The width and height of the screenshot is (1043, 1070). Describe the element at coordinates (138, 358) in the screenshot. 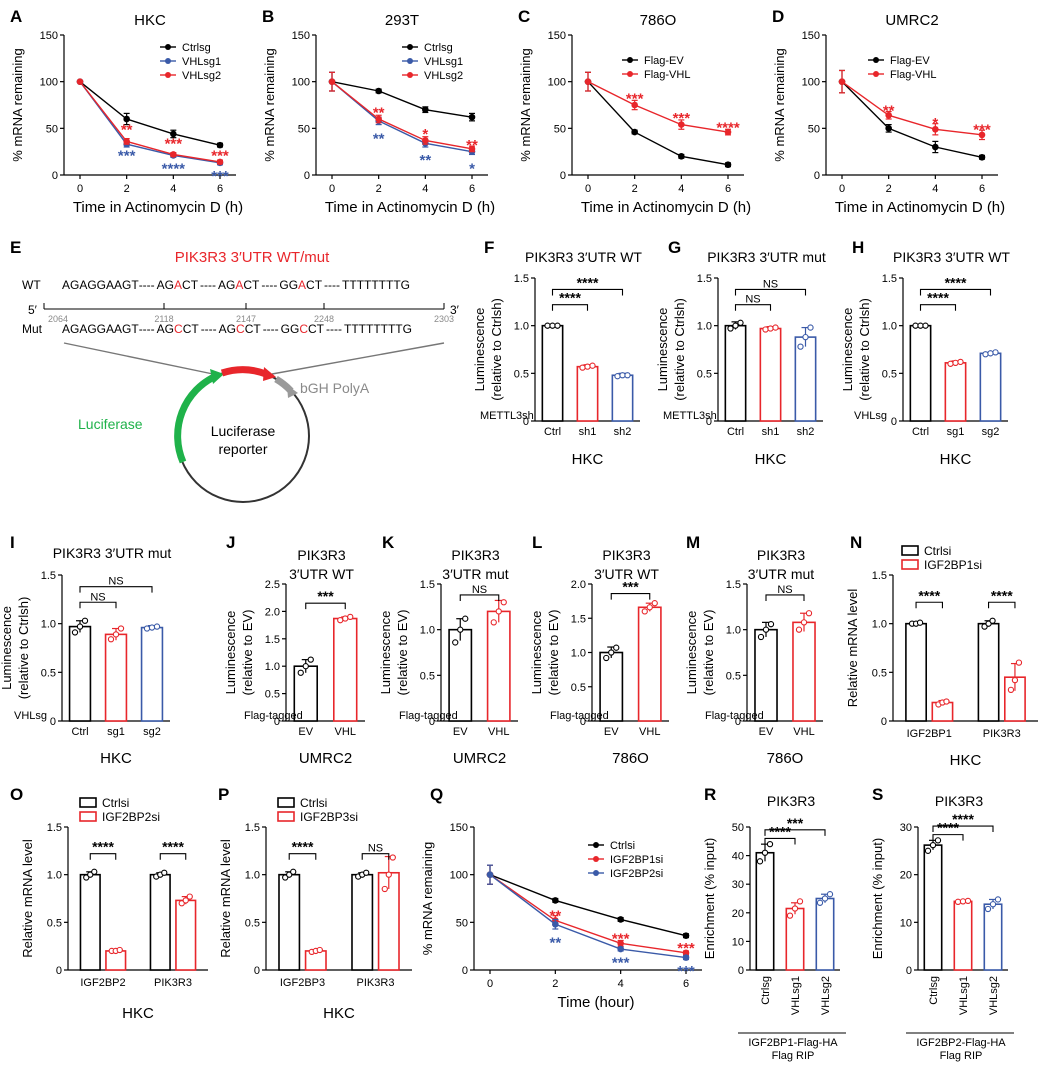

I see `e-connector-left` at that location.